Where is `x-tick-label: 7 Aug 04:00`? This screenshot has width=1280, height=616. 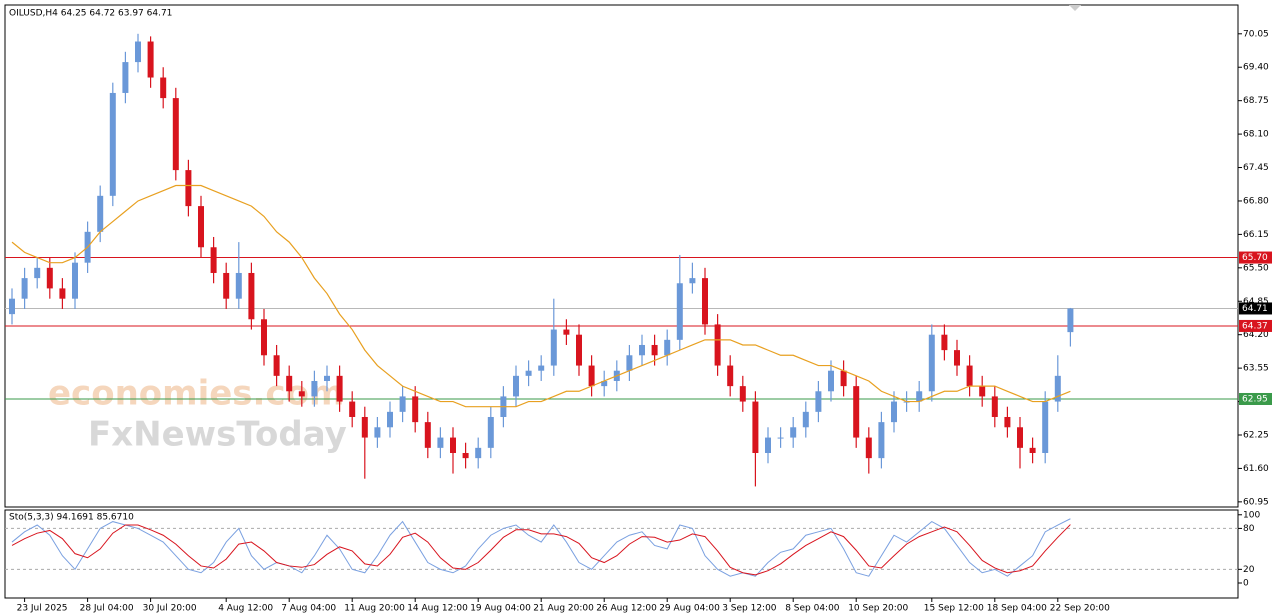
x-tick-label: 7 Aug 04:00 is located at coordinates (308, 609).